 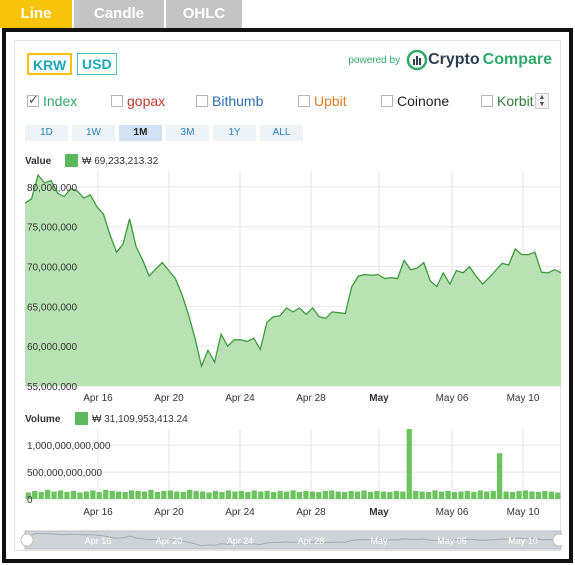 I want to click on range-3m-button: 3M, so click(x=187, y=133).